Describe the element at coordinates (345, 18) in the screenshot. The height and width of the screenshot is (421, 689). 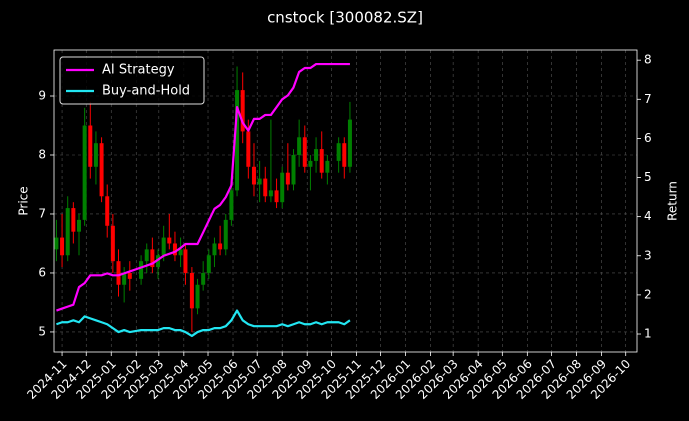
I see `chart-title: cnstock [300082.SZ]` at that location.